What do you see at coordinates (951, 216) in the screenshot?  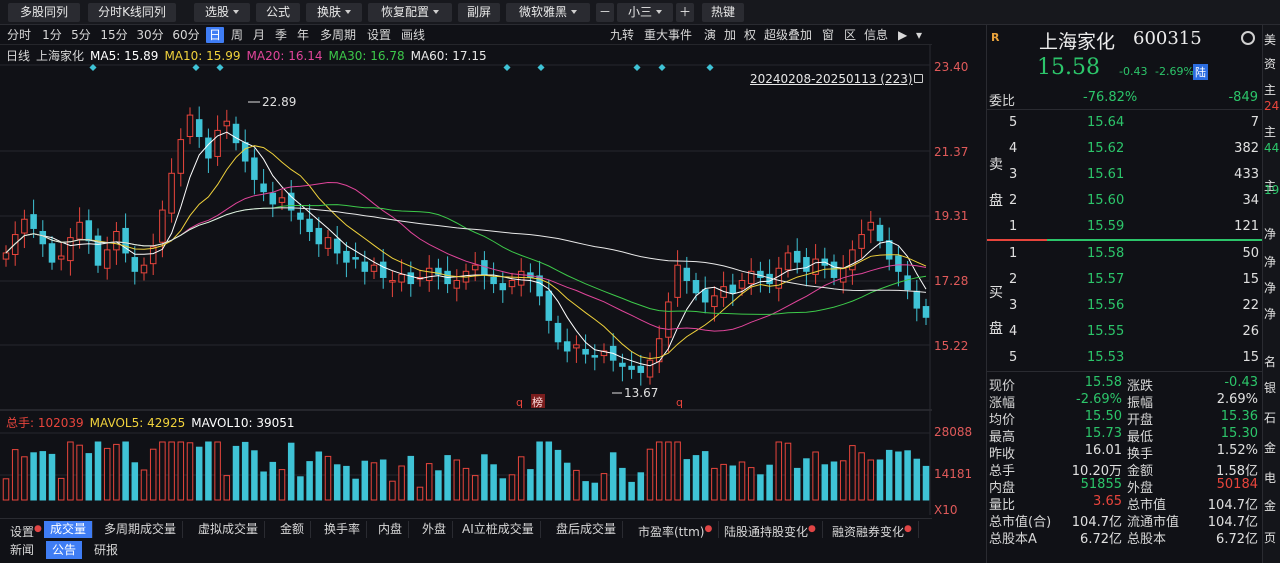 I see `price-tick-2: 19.31` at bounding box center [951, 216].